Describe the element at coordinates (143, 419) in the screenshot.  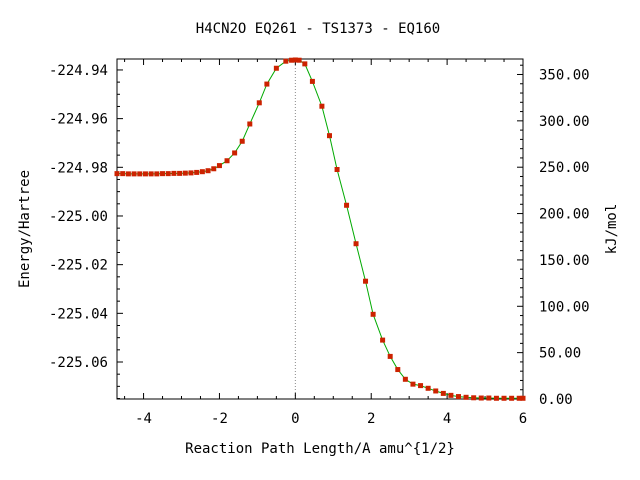
I see `x-tick-label: -4` at that location.